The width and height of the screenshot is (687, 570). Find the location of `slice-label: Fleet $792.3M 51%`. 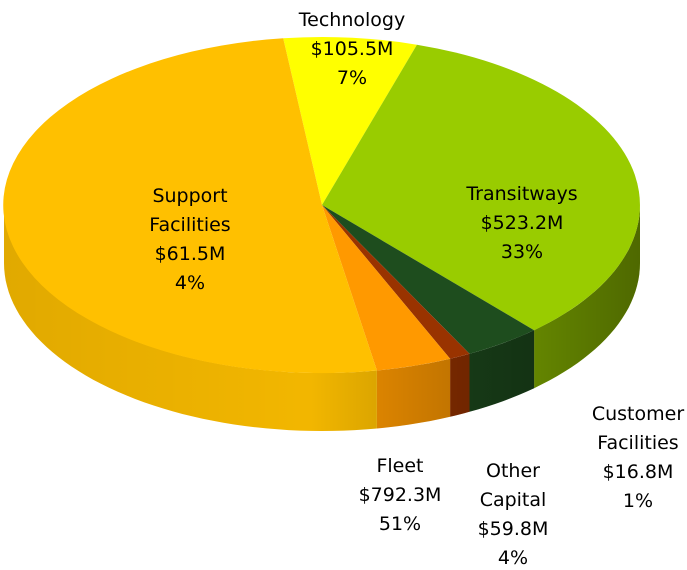

slice-label: Fleet $792.3M 51% is located at coordinates (400, 495).